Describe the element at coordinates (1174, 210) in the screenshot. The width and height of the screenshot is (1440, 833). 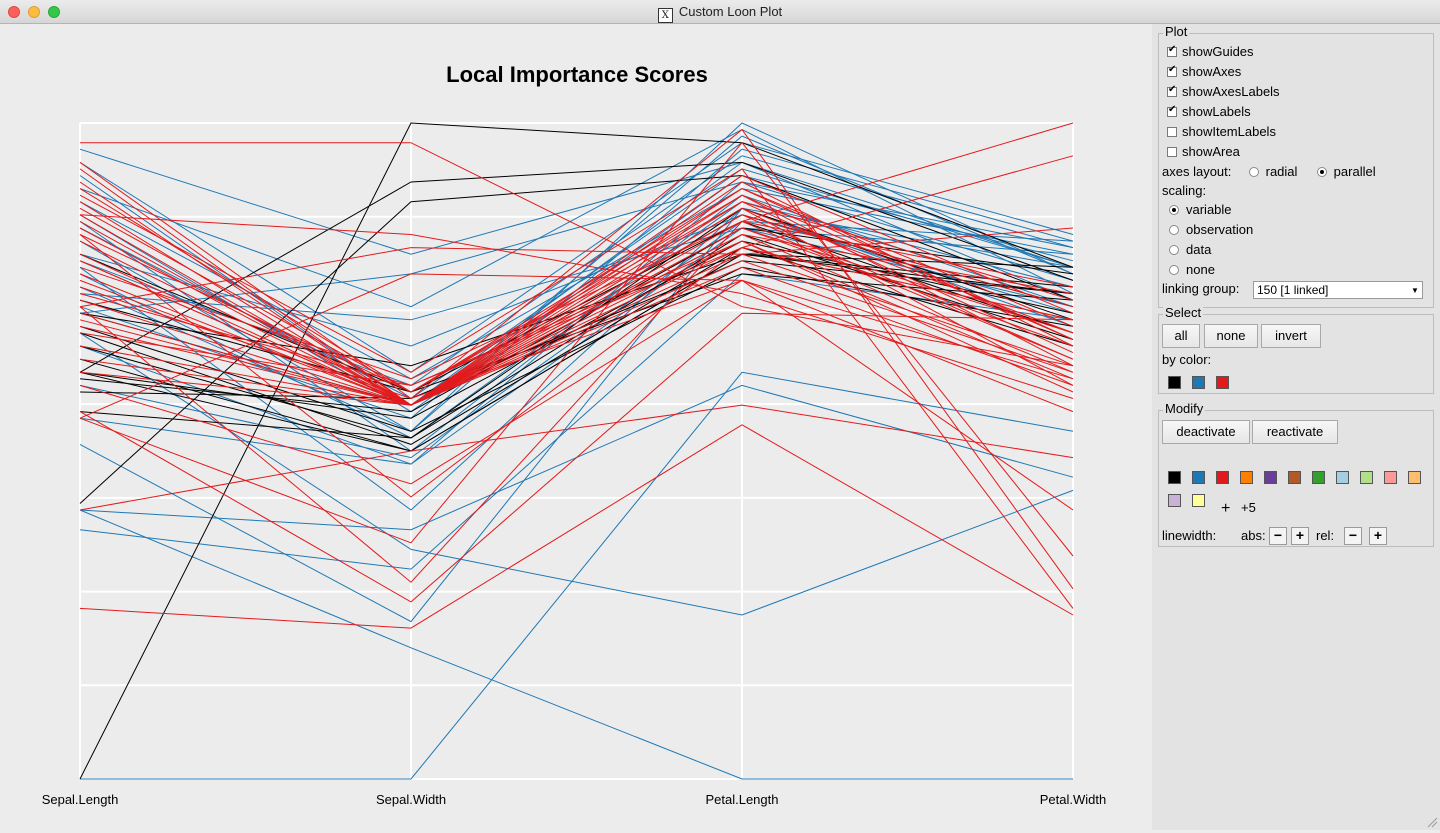
I see `scaling-variable-radio` at that location.